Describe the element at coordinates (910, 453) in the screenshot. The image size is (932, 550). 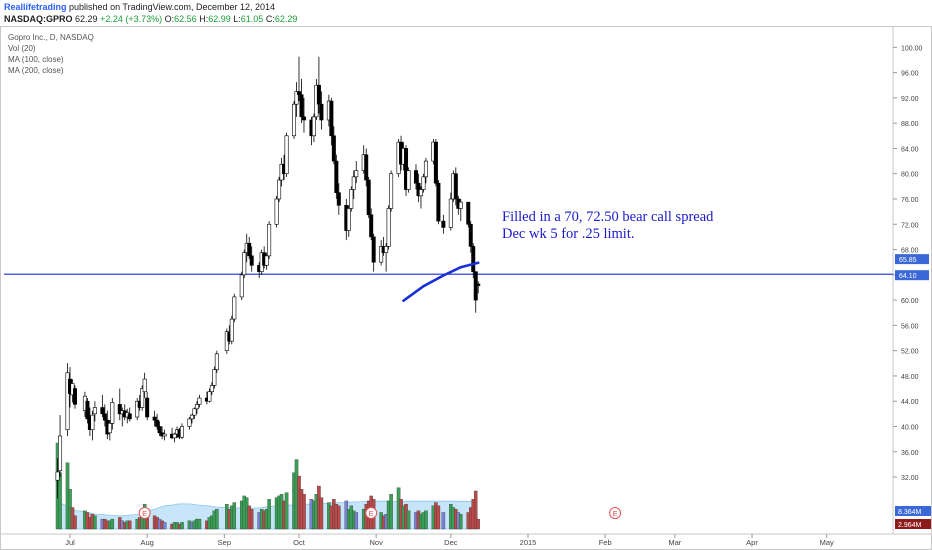
I see `y-tick-label: 36.00` at that location.